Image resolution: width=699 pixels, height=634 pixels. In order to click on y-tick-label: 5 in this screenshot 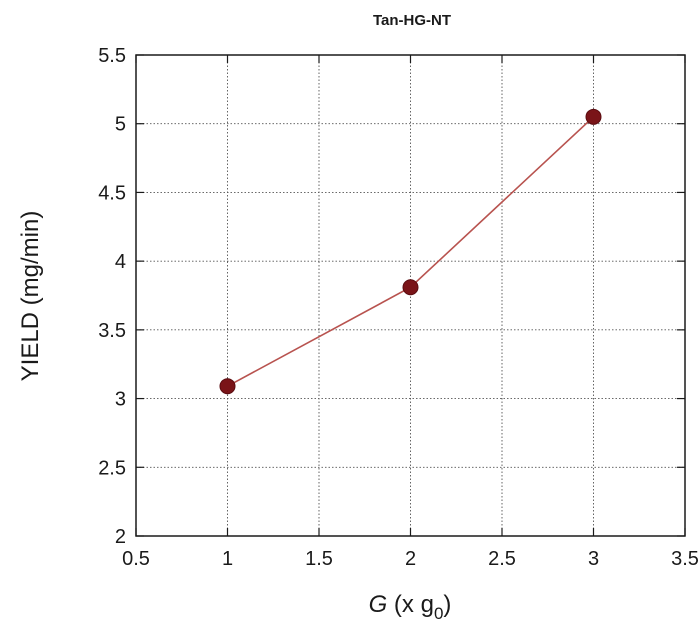, I will do `click(120, 125)`.